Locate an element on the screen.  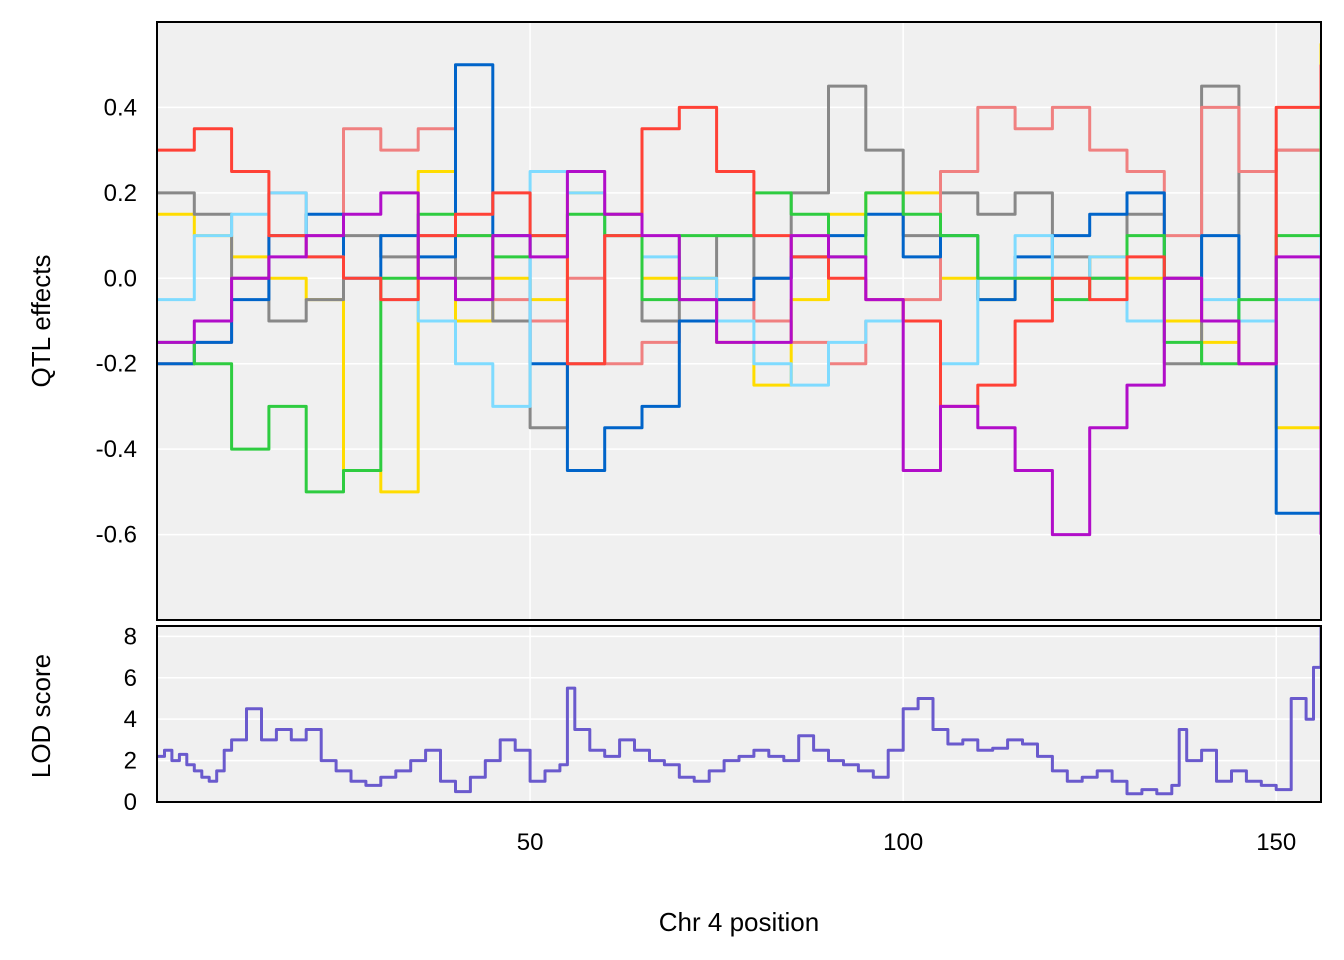
x-tick-label: 100 is located at coordinates (903, 842).